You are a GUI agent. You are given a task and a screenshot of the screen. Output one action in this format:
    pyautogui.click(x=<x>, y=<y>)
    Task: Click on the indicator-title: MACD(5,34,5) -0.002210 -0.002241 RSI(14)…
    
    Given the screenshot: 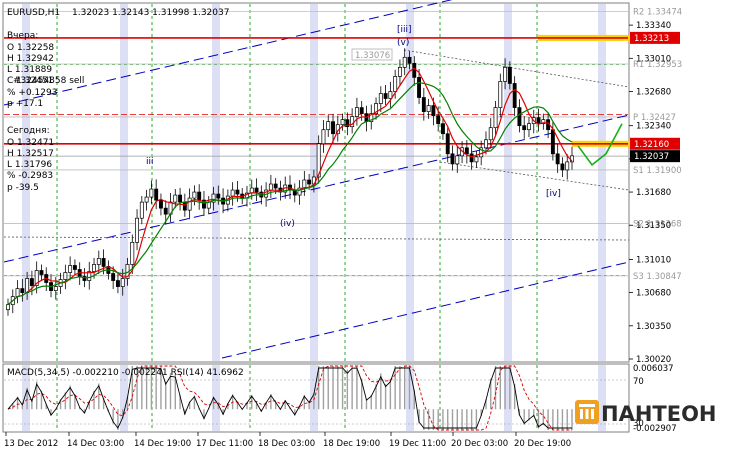 What is the action you would take?
    pyautogui.click(x=125, y=373)
    